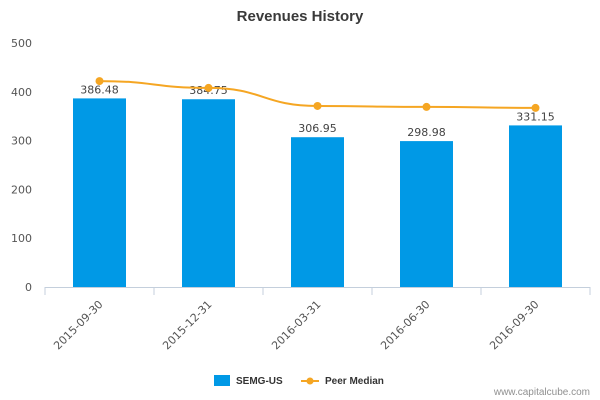 The image size is (600, 400). Describe the element at coordinates (300, 16) in the screenshot. I see `chart-title: Revenues History` at that location.